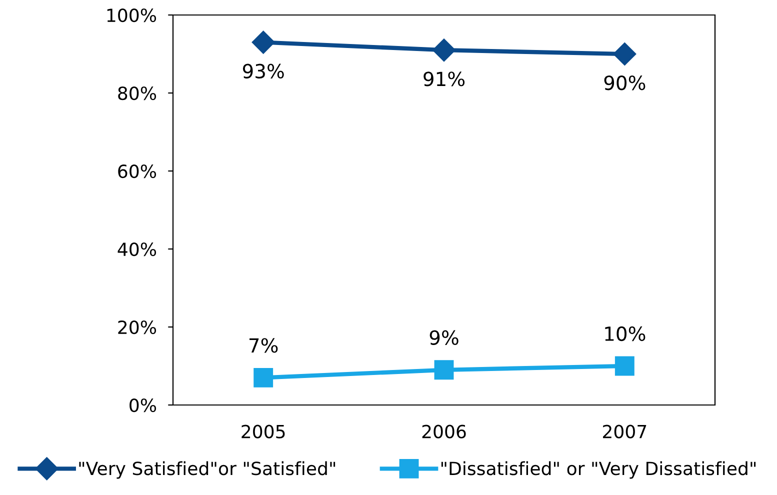 This screenshot has width=777, height=495. What do you see at coordinates (143, 405) in the screenshot?
I see `y-tick-label: 0%` at bounding box center [143, 405].